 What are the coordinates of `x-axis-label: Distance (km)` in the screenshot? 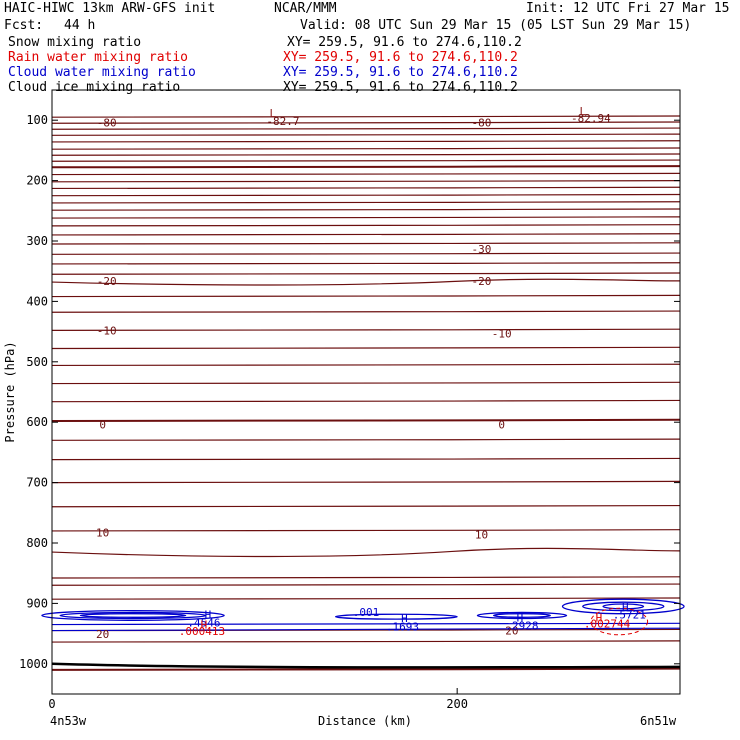 It's located at (365, 721).